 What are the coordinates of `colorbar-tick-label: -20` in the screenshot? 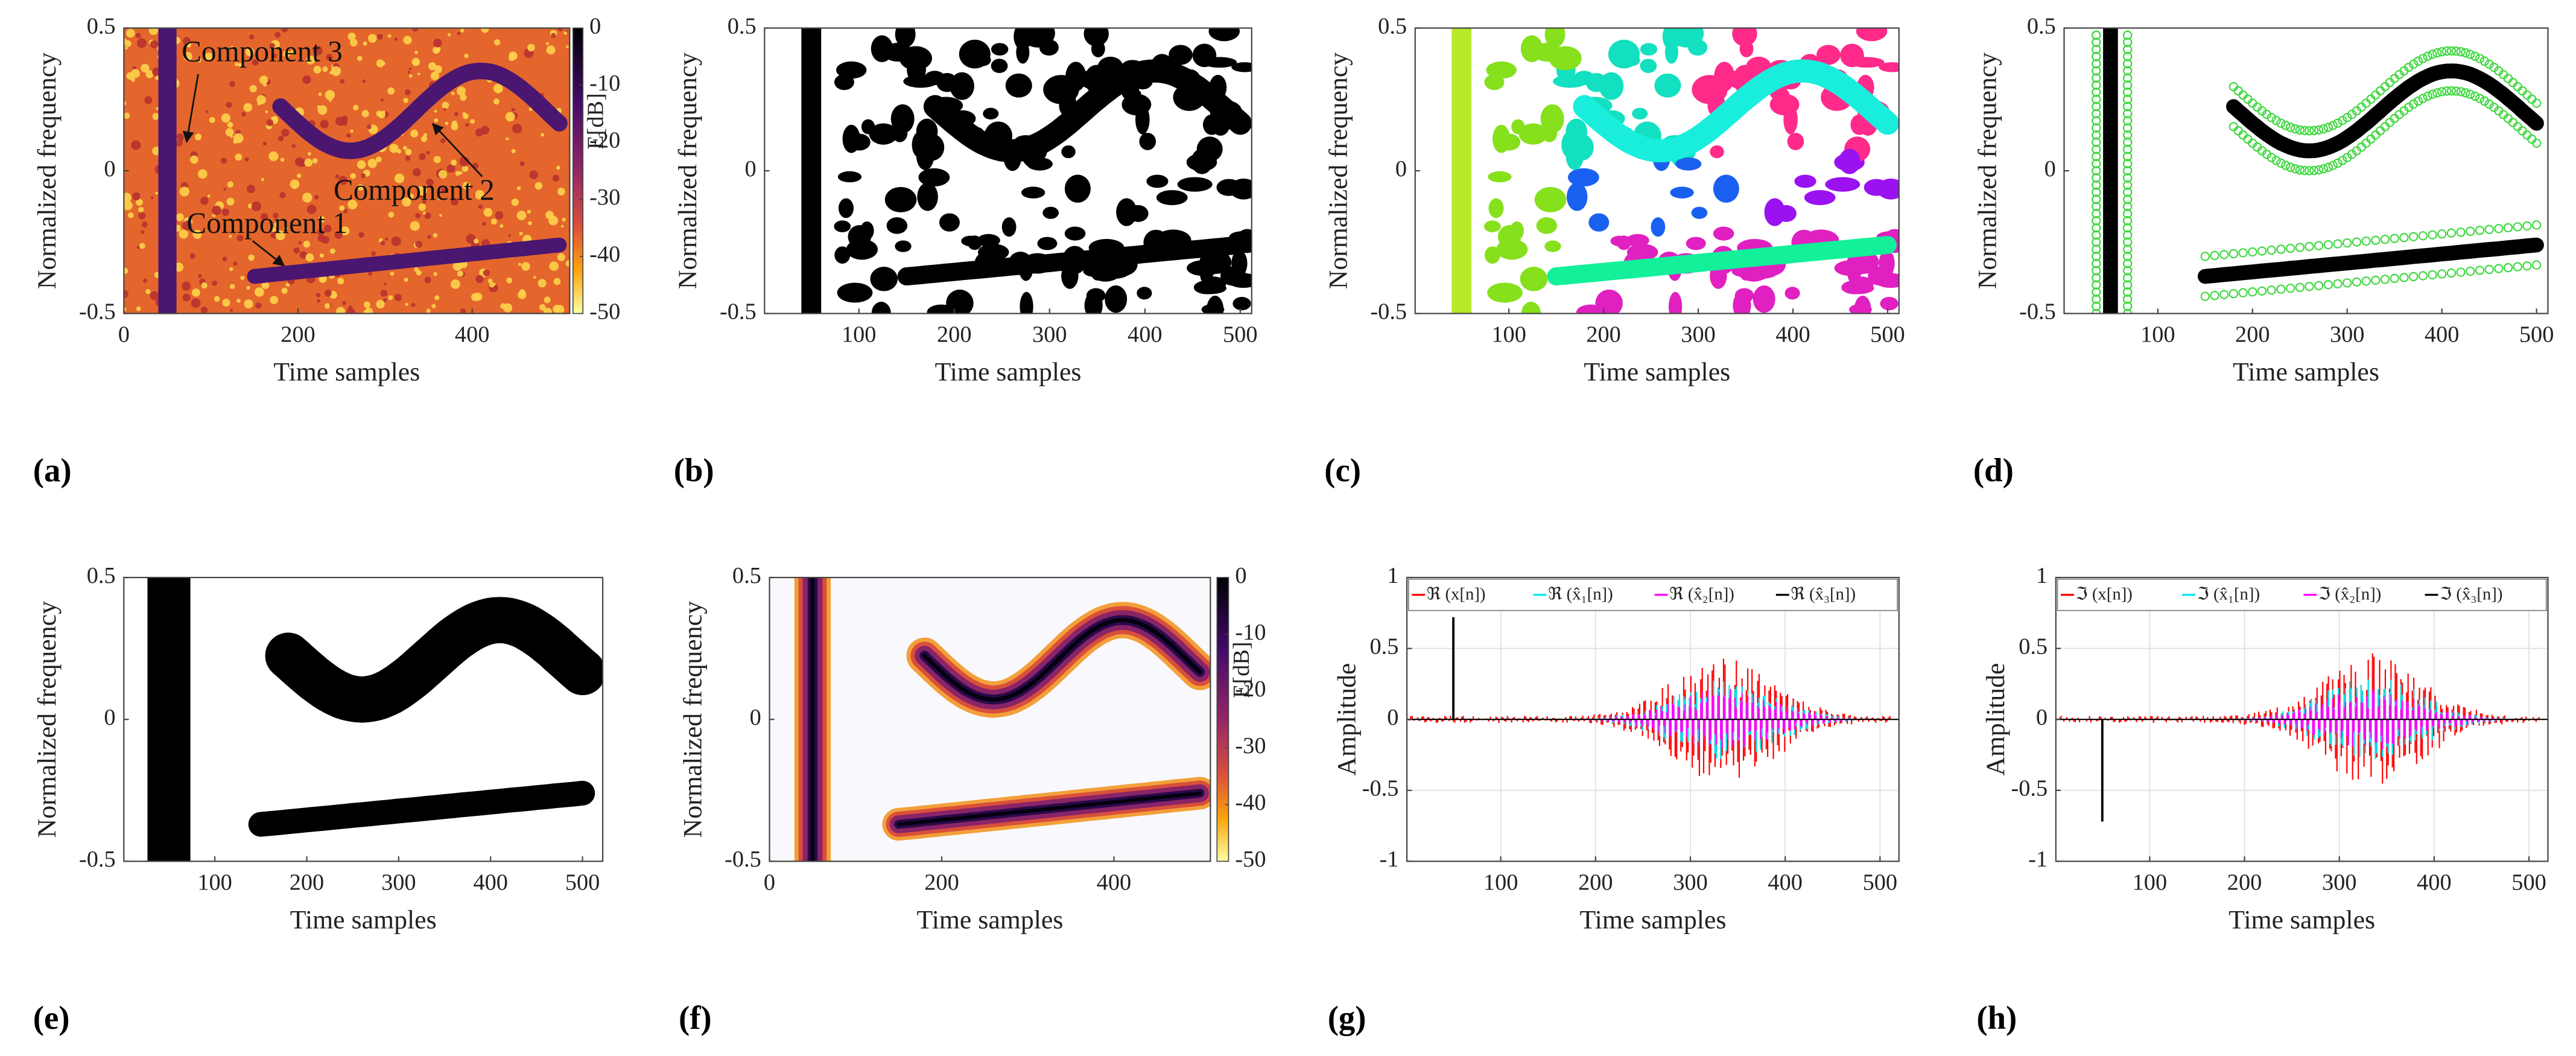 It's located at (1250, 689).